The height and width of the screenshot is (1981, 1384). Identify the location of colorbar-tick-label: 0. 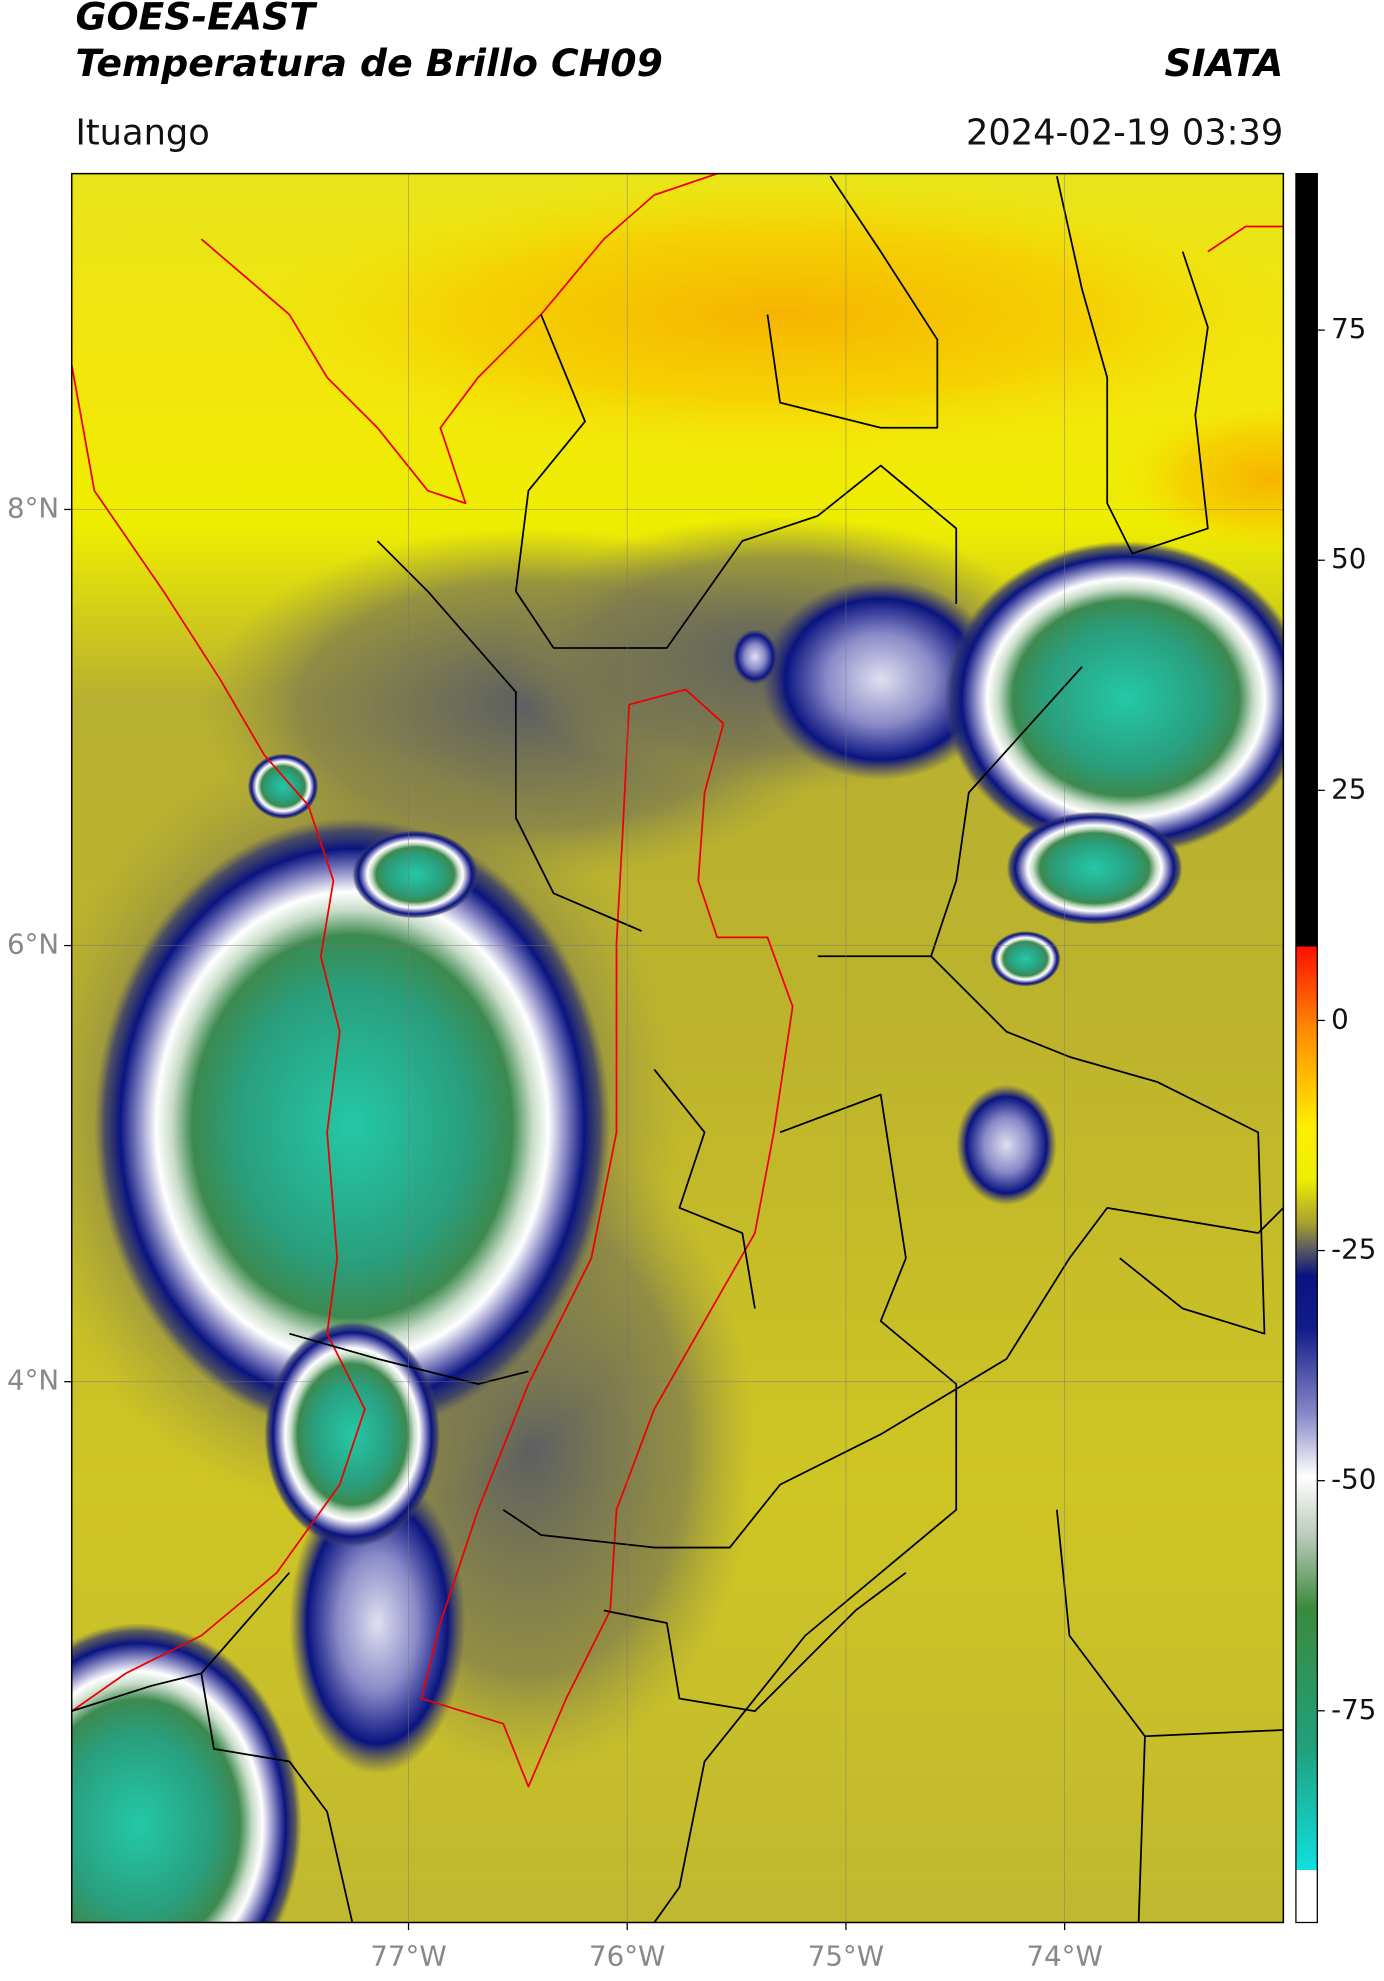
(1340, 1018).